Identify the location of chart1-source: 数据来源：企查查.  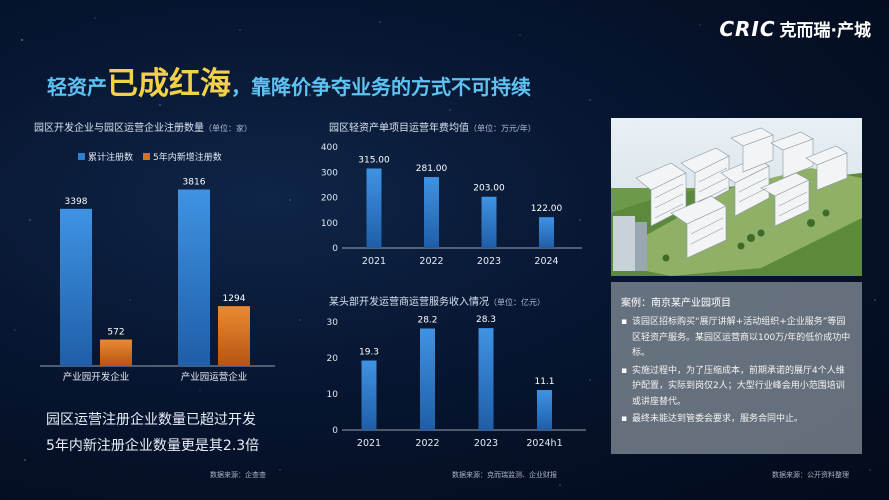
(238, 475).